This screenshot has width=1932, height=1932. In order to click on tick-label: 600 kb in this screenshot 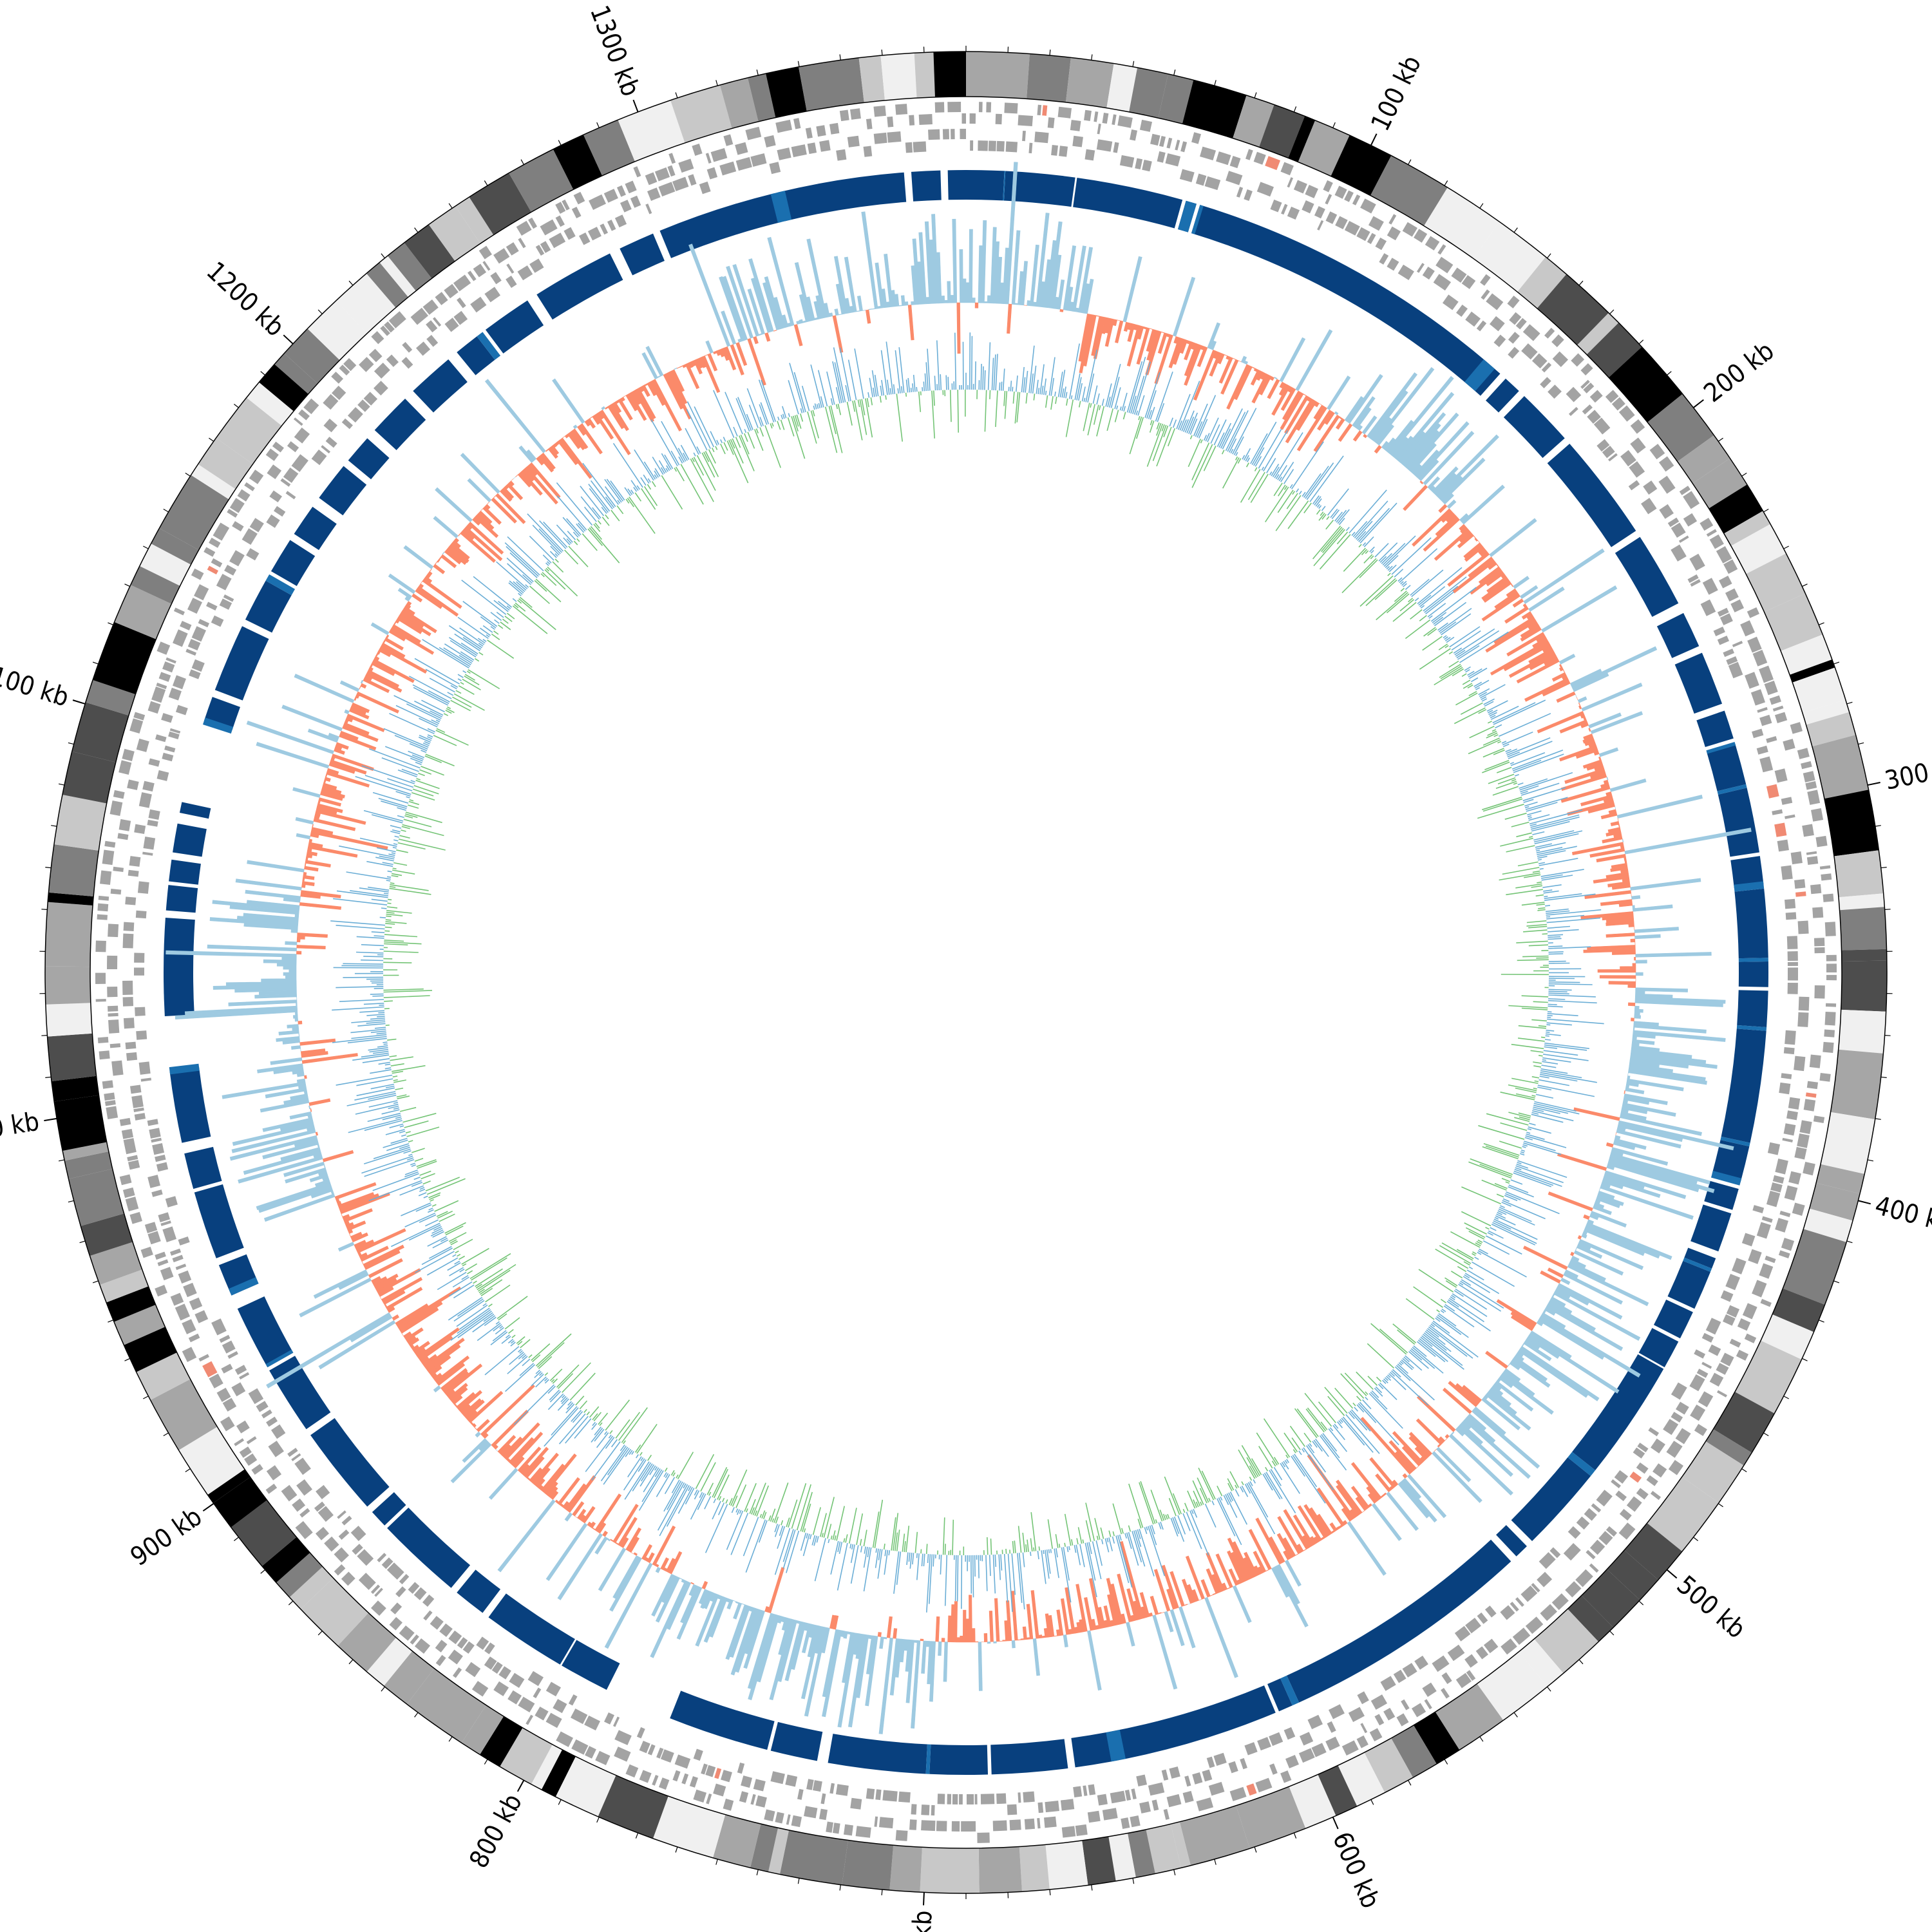, I will do `click(1356, 1870)`.